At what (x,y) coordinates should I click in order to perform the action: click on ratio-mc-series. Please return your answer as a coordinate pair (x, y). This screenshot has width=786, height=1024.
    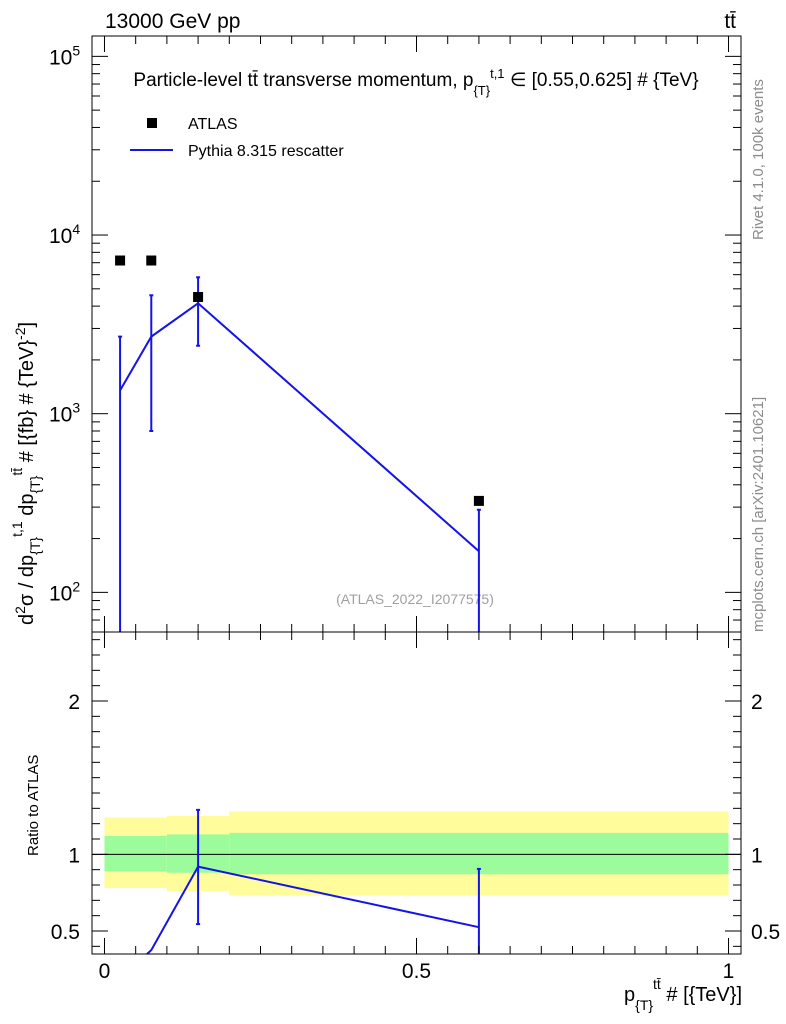
    Looking at the image, I should click on (313, 881).